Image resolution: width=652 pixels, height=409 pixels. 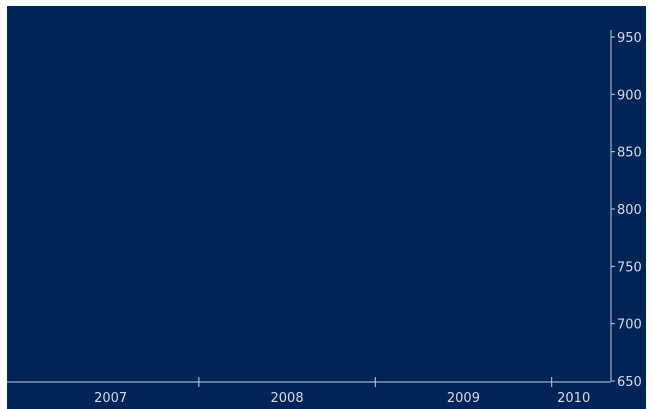 What do you see at coordinates (629, 95) in the screenshot?
I see `y-tick-label-900: 900` at bounding box center [629, 95].